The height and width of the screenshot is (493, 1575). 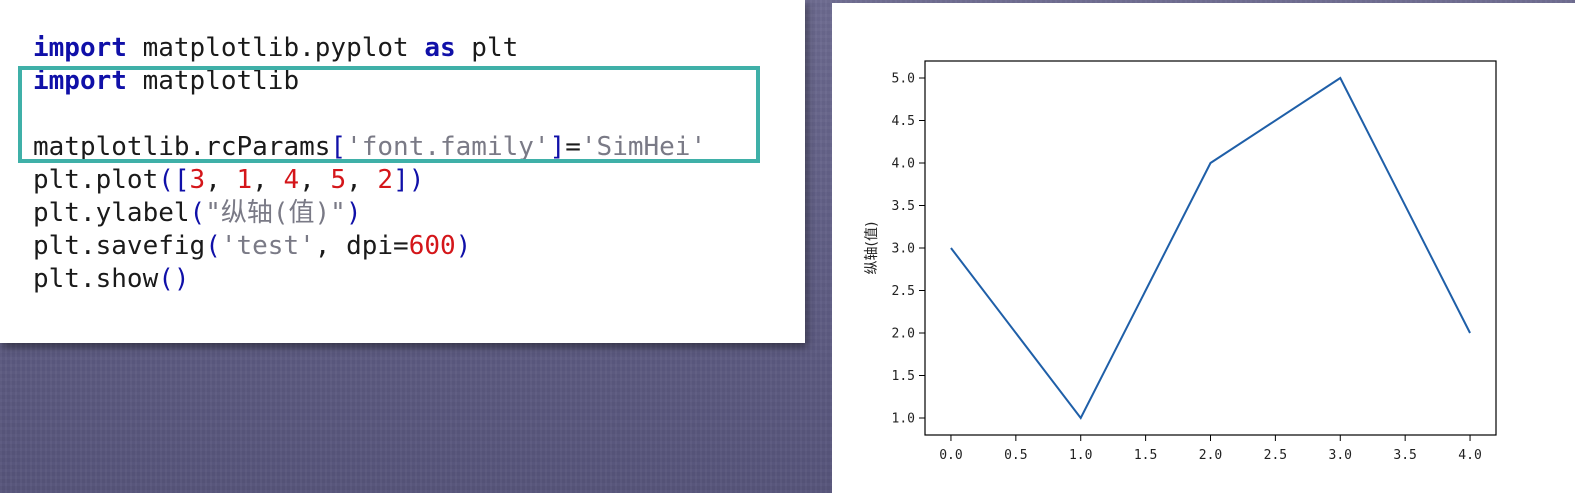 I want to click on x-tick-label: 4.0, so click(x=1469, y=455).